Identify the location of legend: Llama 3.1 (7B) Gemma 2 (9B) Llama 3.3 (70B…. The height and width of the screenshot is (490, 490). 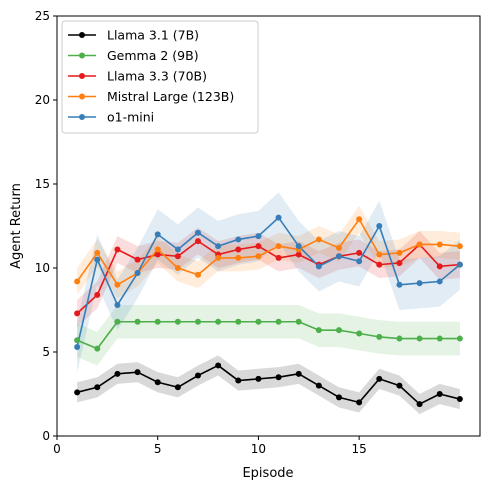
(160, 77).